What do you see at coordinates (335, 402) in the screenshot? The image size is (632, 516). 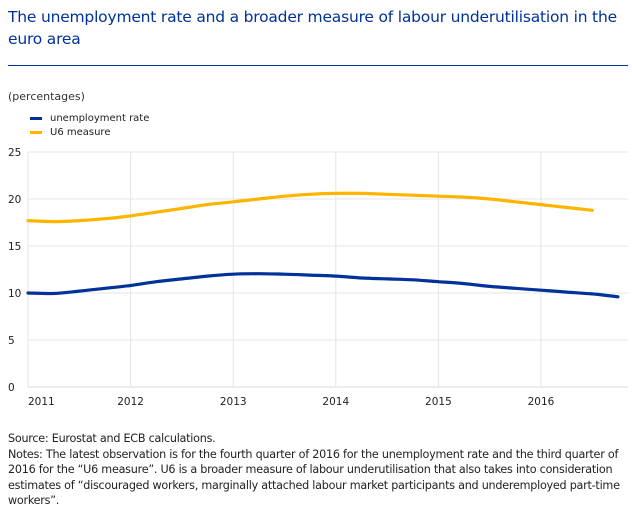 I see `x-tick-label: 2014` at bounding box center [335, 402].